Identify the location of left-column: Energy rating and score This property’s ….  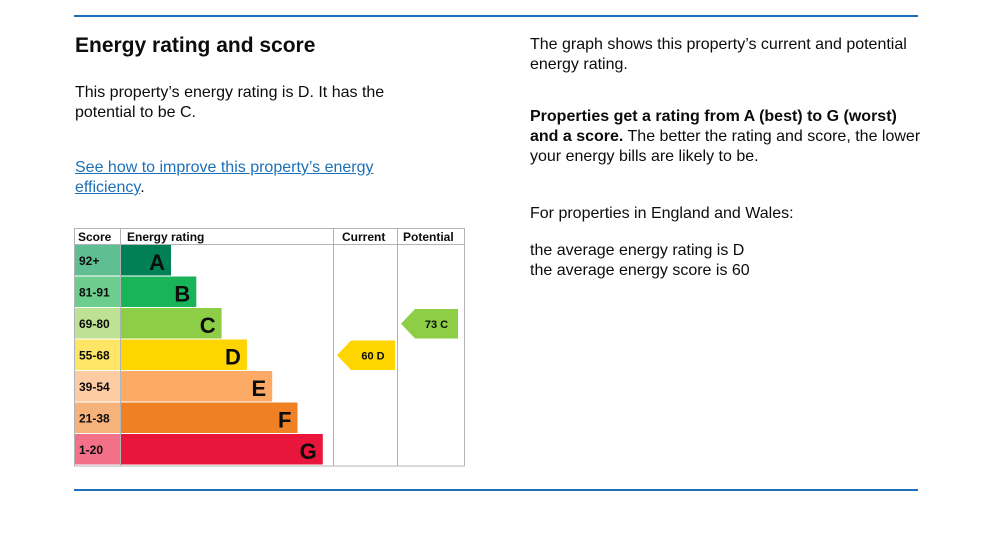
(275, 114).